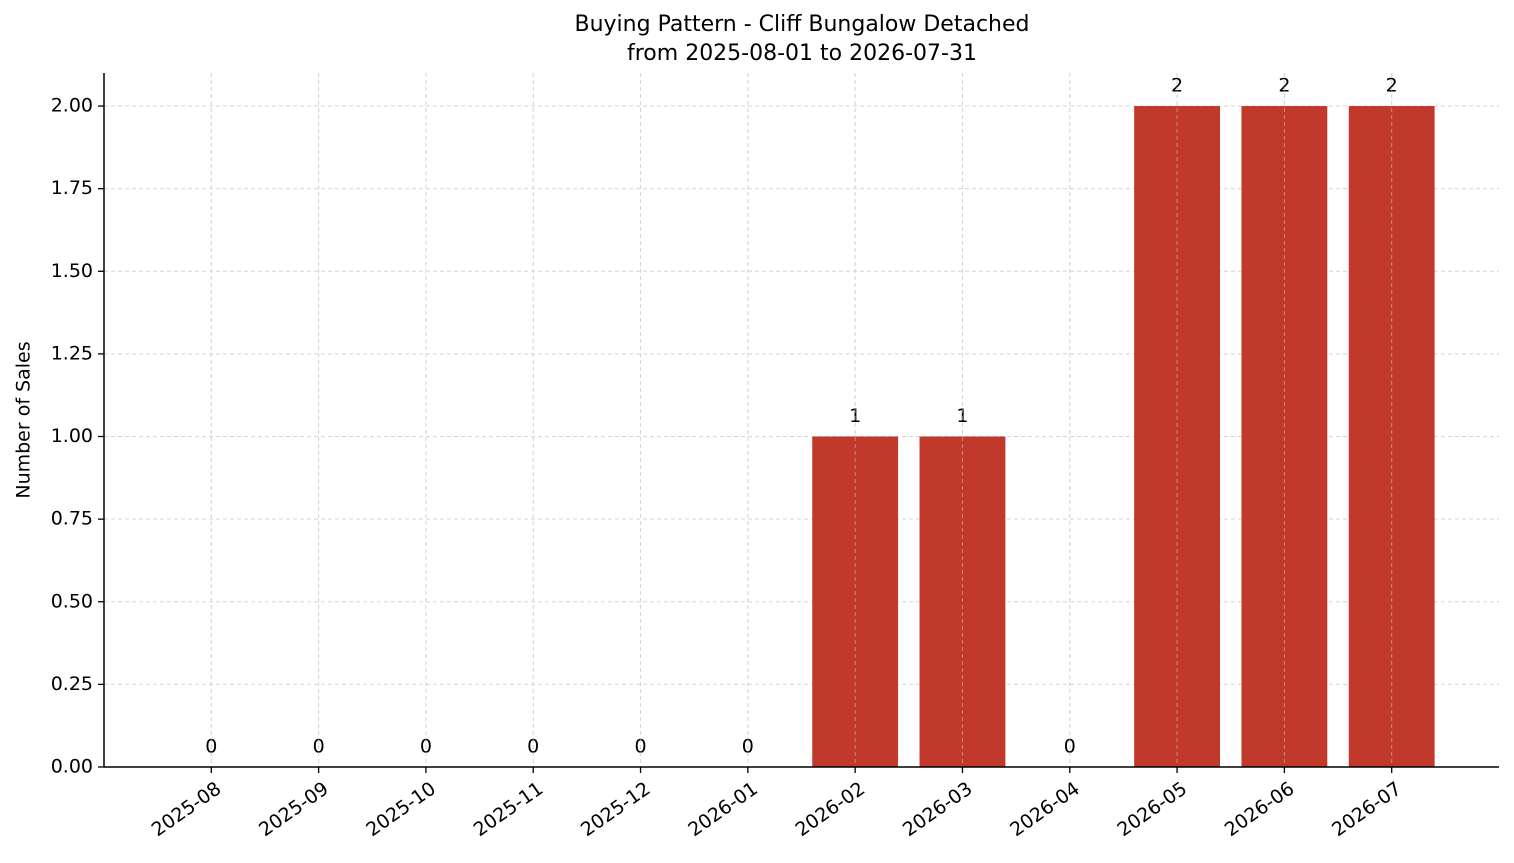  Describe the element at coordinates (72, 767) in the screenshot. I see `y-tick-label: 0.00` at that location.